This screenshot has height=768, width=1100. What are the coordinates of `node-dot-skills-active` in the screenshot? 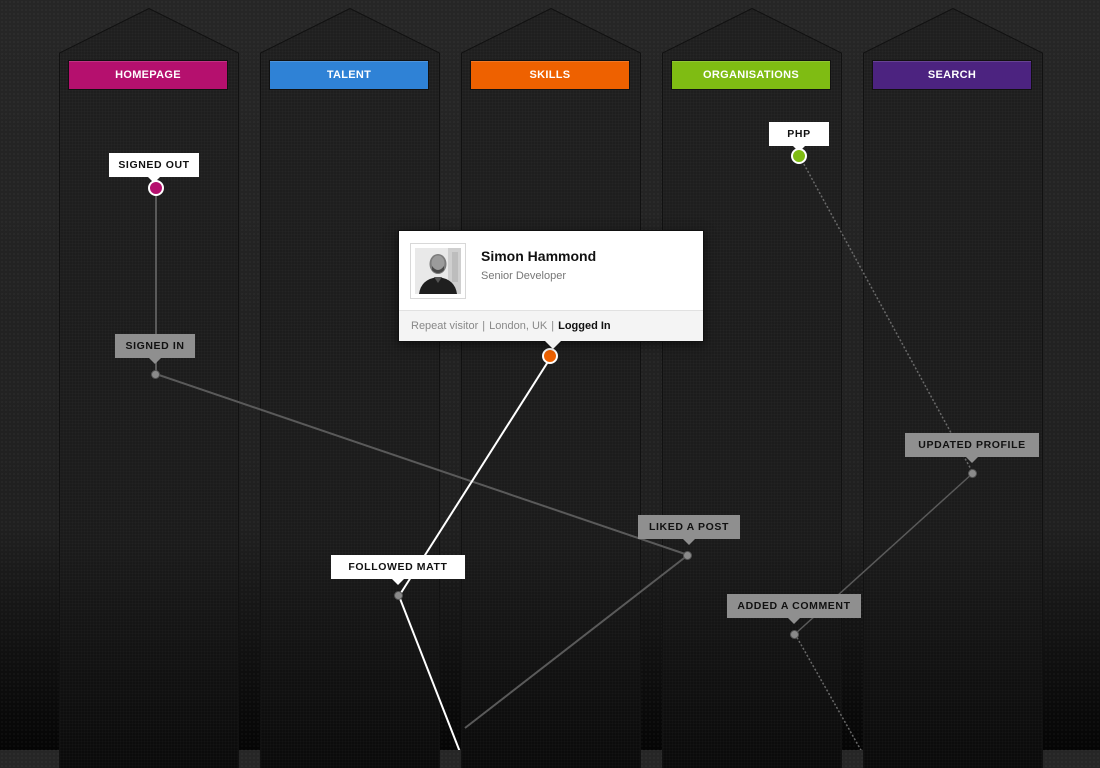 It's located at (550, 356).